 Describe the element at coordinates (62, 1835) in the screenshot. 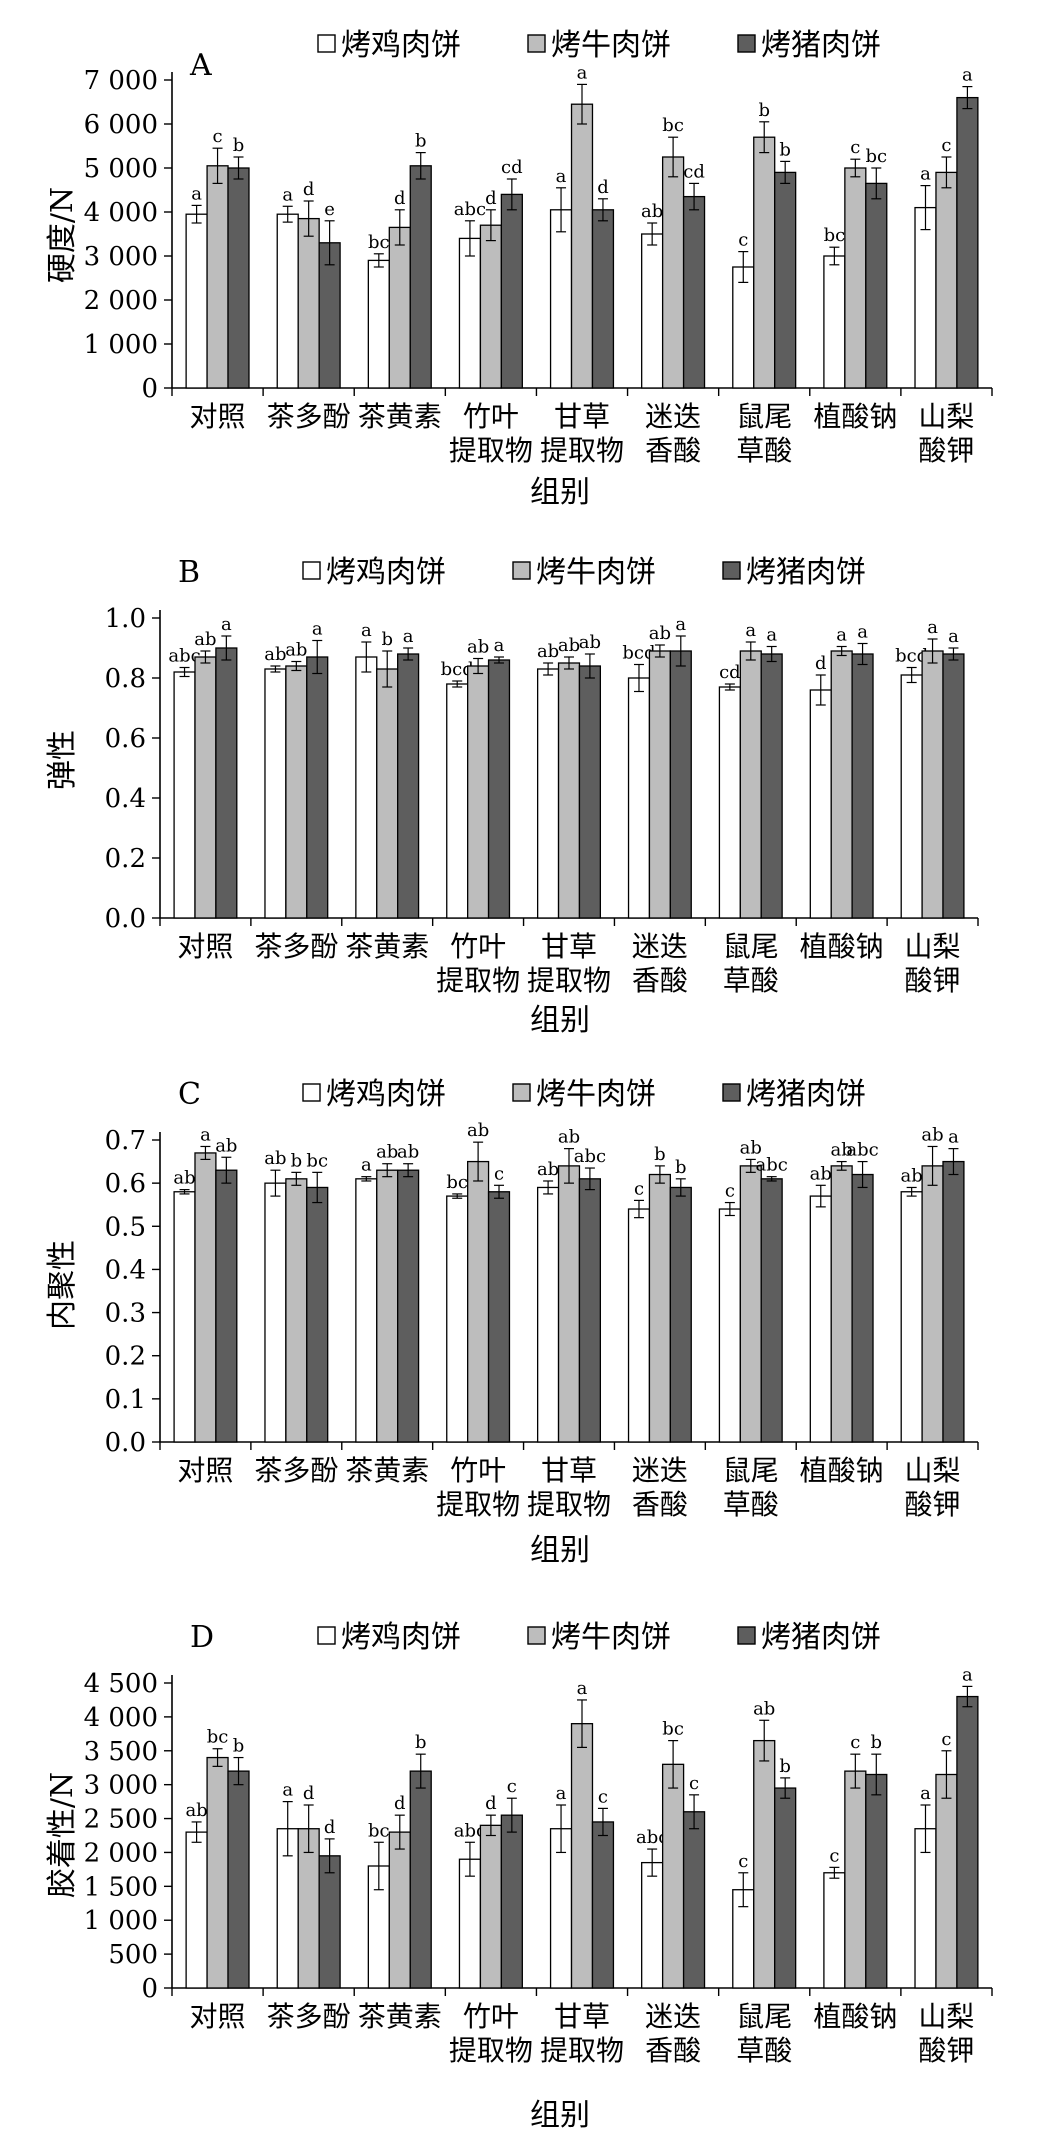

I see `y-axis-title-d: 胶着性/N` at that location.